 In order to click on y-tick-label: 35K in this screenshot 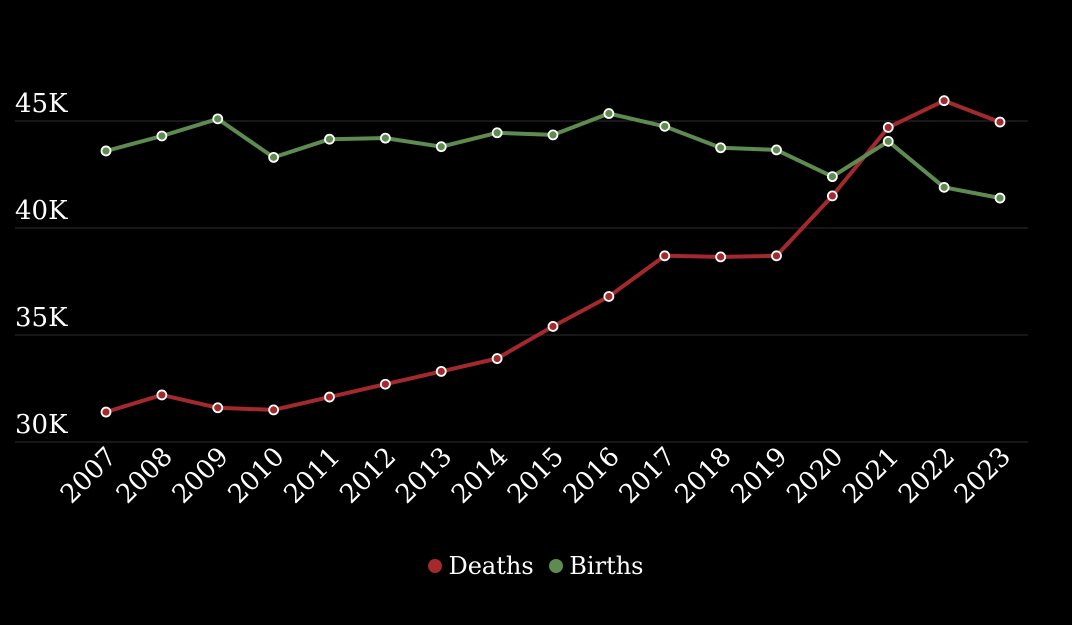, I will do `click(41, 318)`.